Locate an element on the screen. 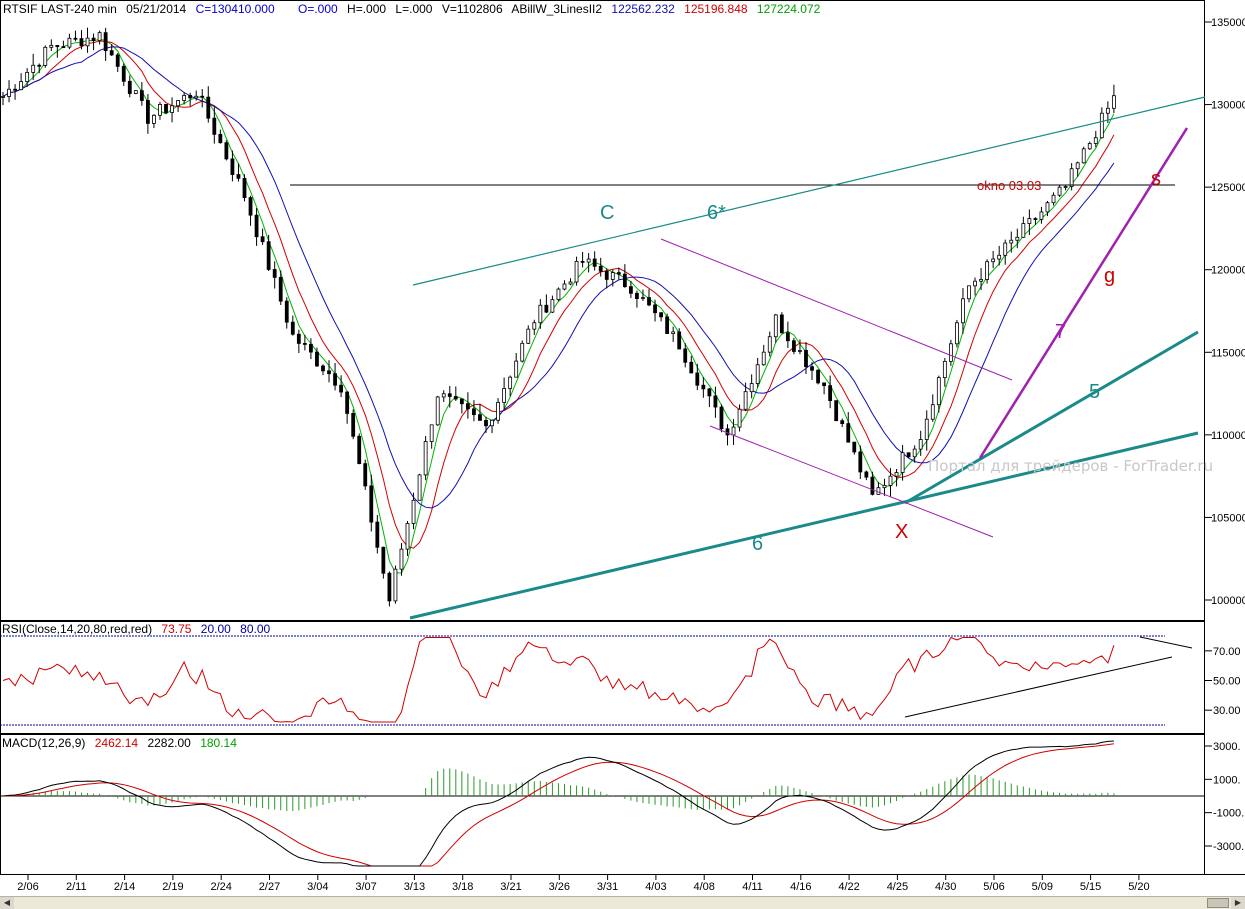 The height and width of the screenshot is (909, 1245). scroll-right-arrow-icon: ▶ is located at coordinates (1238, 903).